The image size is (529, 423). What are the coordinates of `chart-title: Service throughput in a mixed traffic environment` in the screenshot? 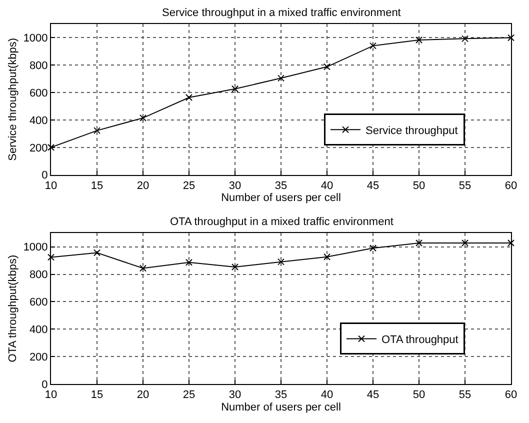 It's located at (281, 13).